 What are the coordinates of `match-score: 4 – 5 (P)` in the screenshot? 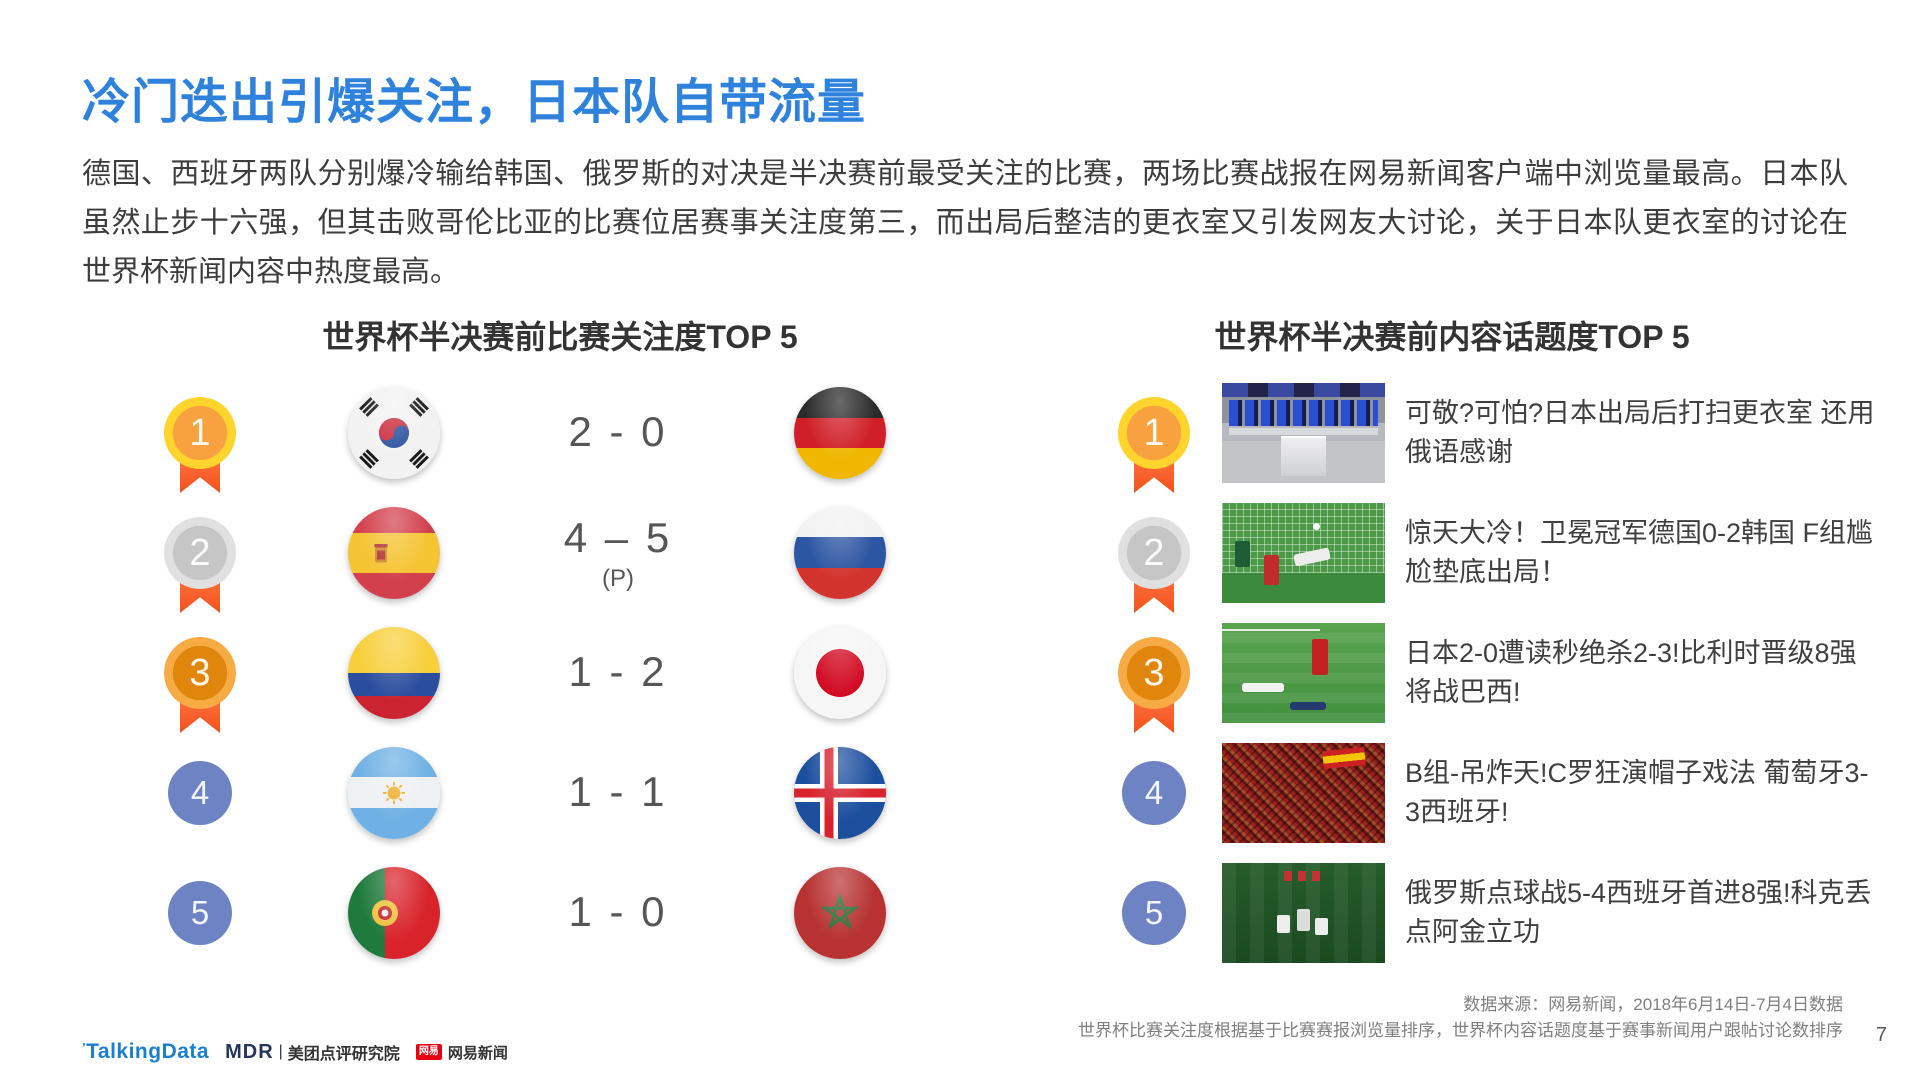 It's located at (618, 552).